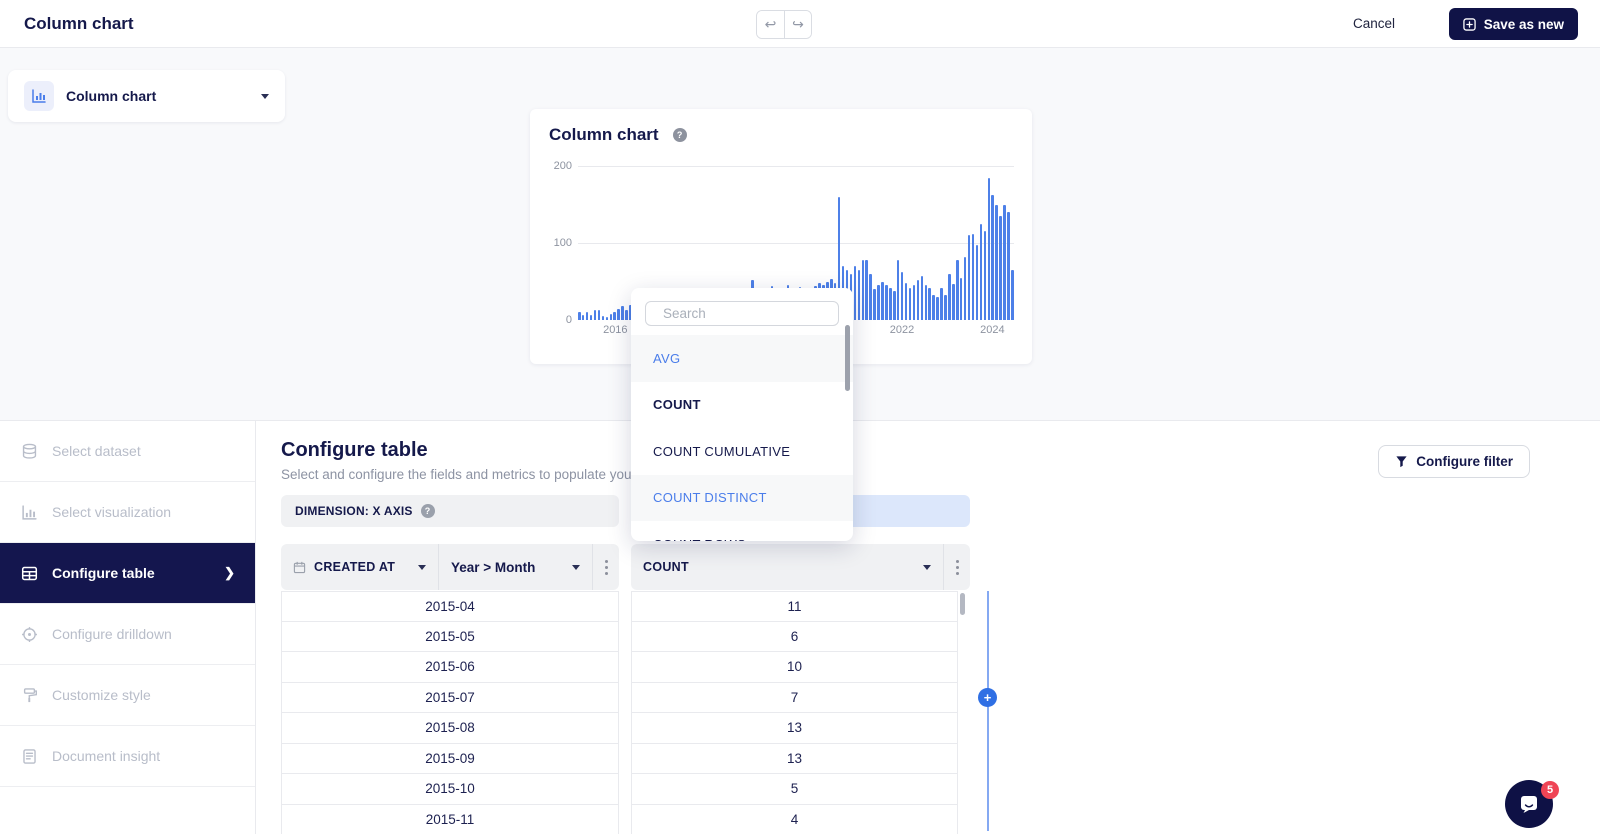 This screenshot has height=834, width=1600. I want to click on table-cell-period: 2015-06, so click(450, 667).